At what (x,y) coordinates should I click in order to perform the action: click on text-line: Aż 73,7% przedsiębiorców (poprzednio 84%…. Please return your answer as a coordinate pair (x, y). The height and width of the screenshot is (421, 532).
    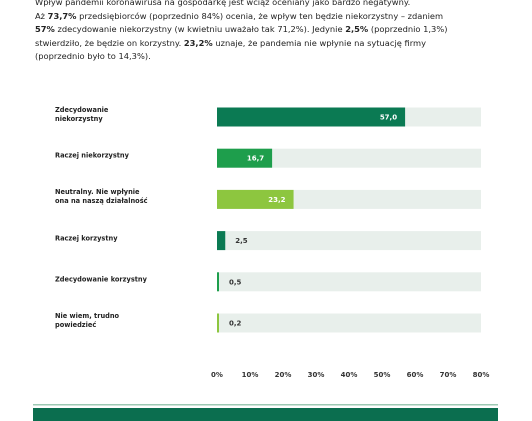
    Looking at the image, I should click on (275, 17).